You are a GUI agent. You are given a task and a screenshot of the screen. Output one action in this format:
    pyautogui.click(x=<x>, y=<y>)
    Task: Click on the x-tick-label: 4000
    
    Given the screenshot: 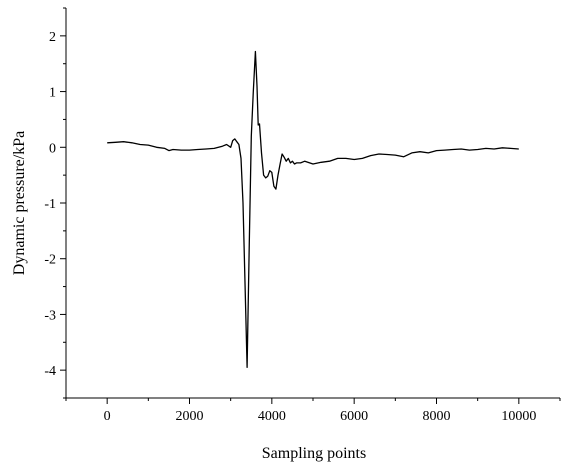 What is the action you would take?
    pyautogui.click(x=272, y=416)
    